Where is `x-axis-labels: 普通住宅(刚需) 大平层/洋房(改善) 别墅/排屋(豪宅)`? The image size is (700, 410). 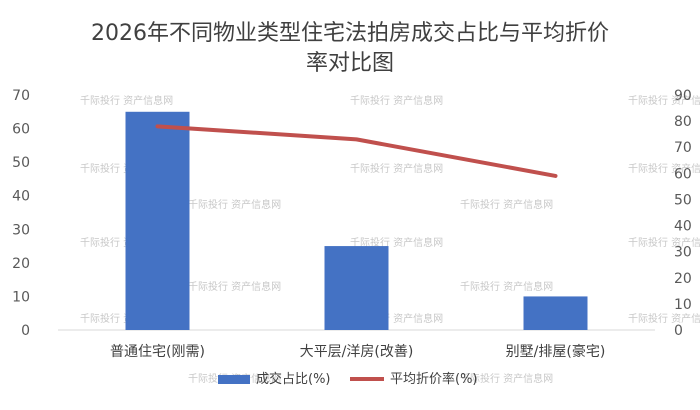 x-axis-labels: 普通住宅(刚需) 大平层/洋房(改善) 别墅/排屋(豪宅) is located at coordinates (357, 352).